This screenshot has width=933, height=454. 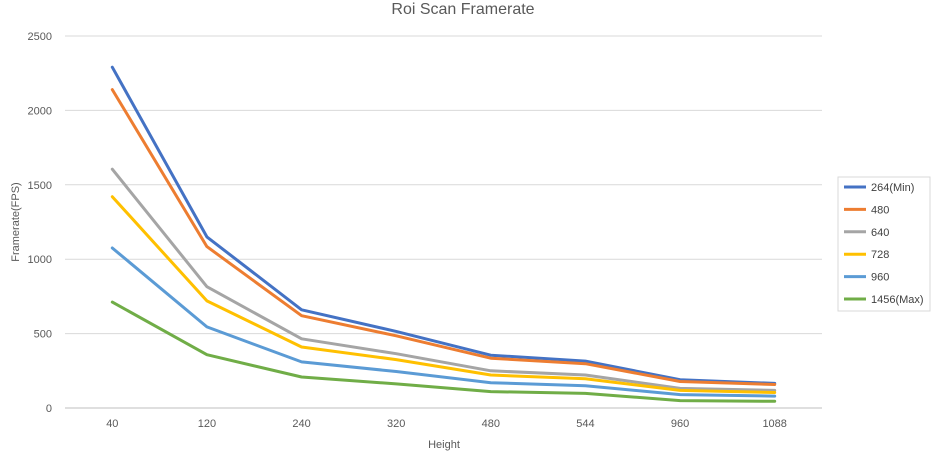 I want to click on y-axis-ticks: 0 500 1000 1500 2000 2500, so click(x=40, y=223).